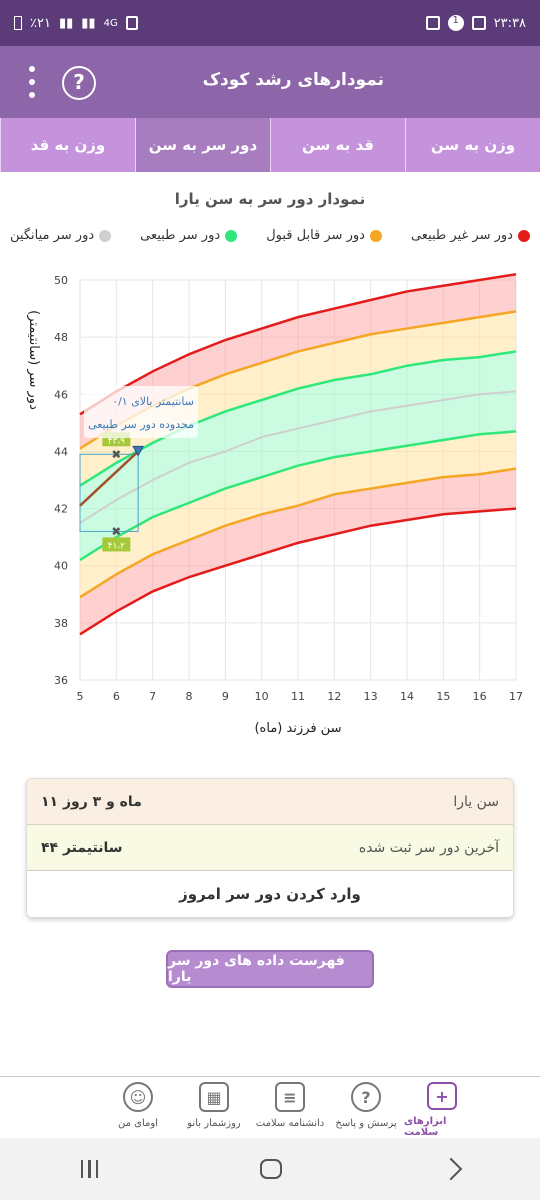  I want to click on annotation-line: محدوده دور سر طبیعی, so click(141, 424).